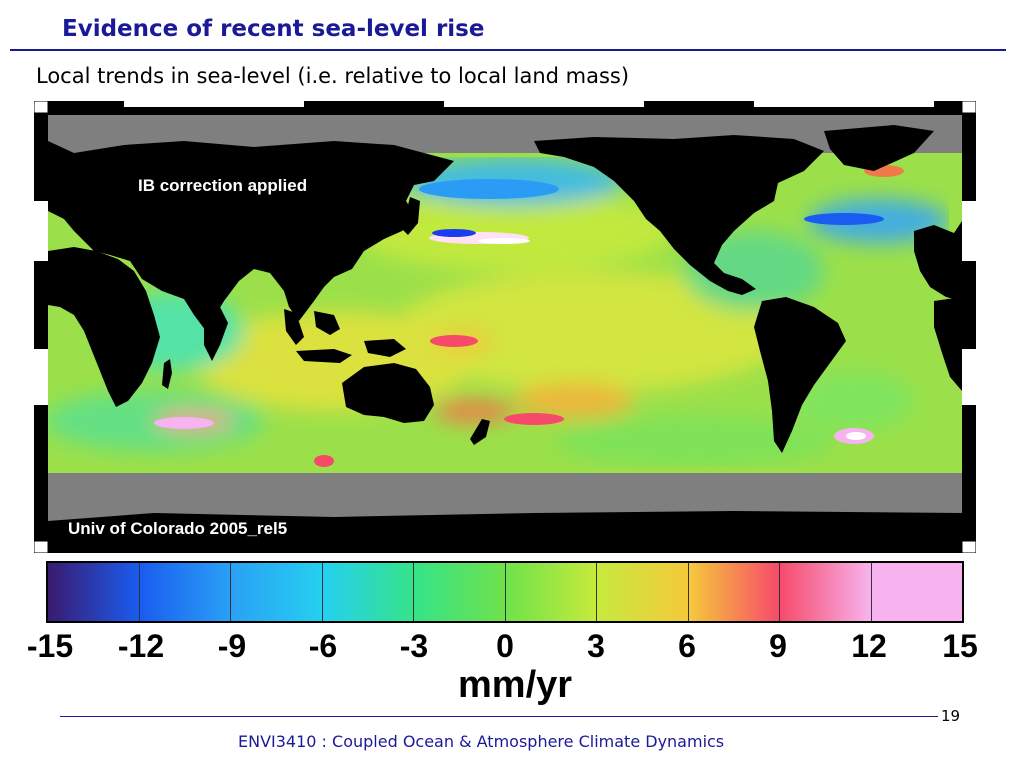  Describe the element at coordinates (177, 528) in the screenshot. I see `map-label-bottom: Univ of Colorado 2005_rel5` at that location.